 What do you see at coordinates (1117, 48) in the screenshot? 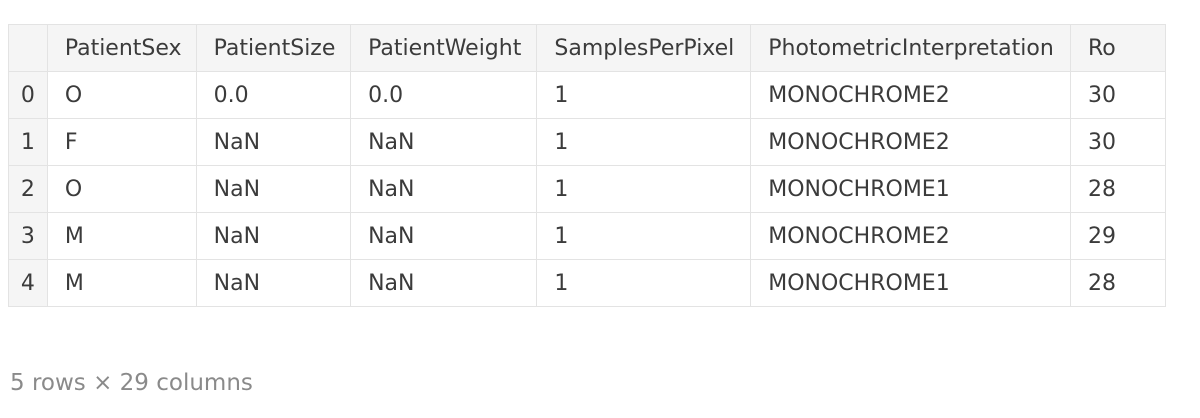
I see `column-header: Ro` at bounding box center [1117, 48].